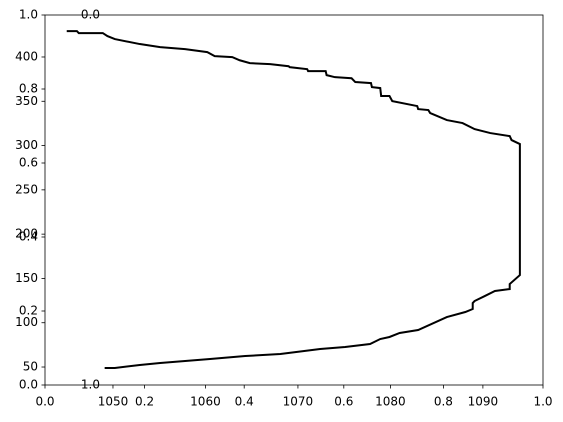  I want to click on x-tick-label: 0.6, so click(343, 402).